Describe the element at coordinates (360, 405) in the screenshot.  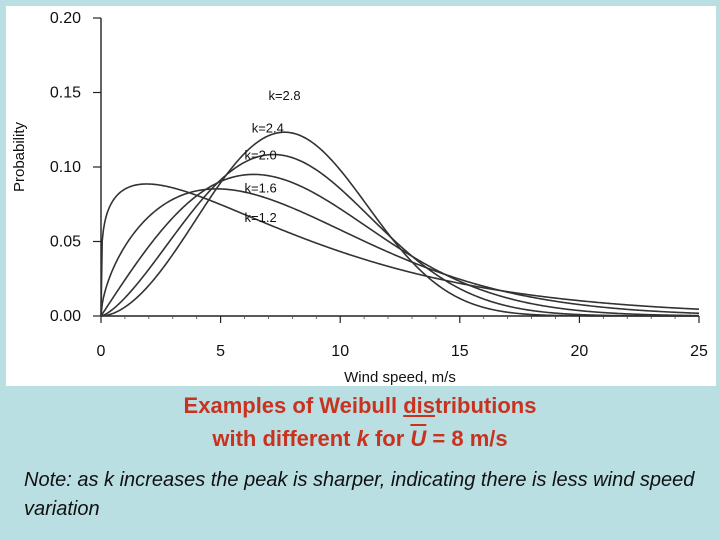
I see `caption-line-1: Examples of Weibull distributions` at that location.